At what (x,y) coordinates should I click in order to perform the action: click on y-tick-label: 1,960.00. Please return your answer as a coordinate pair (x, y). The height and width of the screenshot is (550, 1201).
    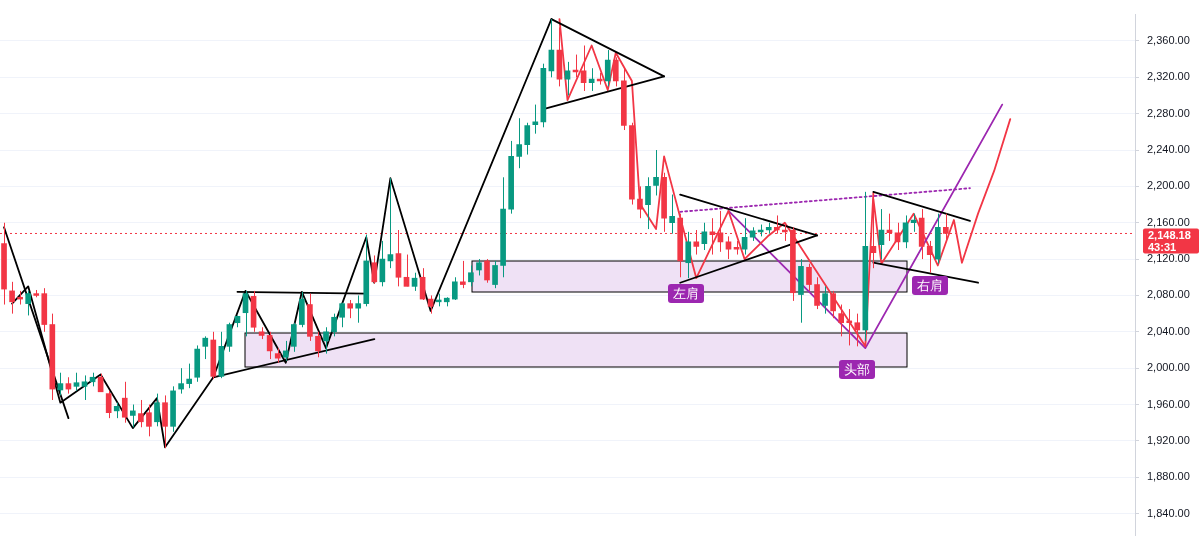
    Looking at the image, I should click on (1168, 403).